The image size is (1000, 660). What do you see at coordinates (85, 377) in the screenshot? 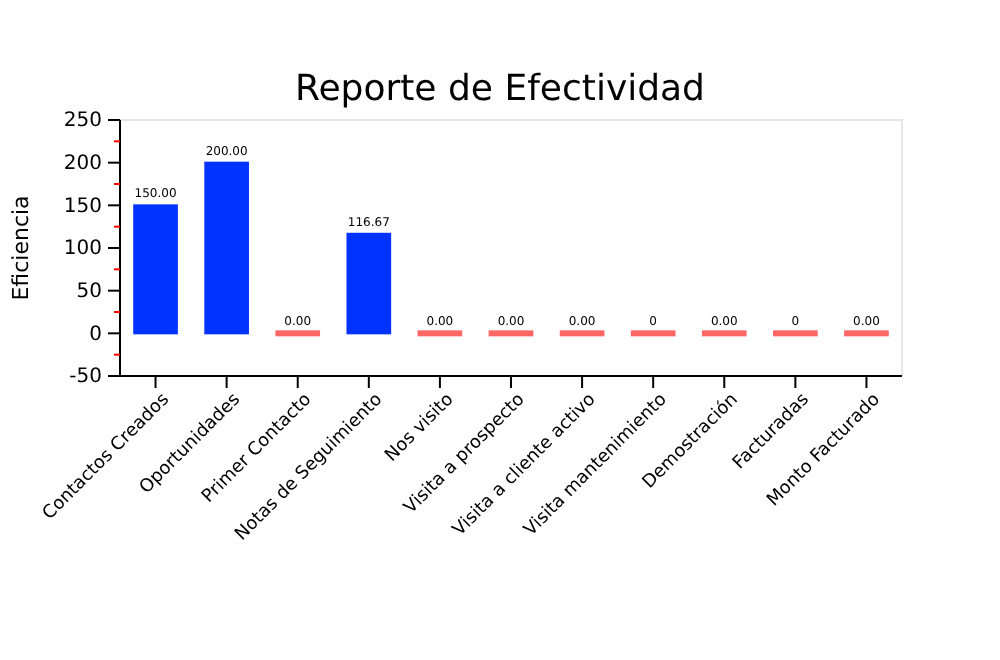
I see `y-tick-label: -50` at bounding box center [85, 377].